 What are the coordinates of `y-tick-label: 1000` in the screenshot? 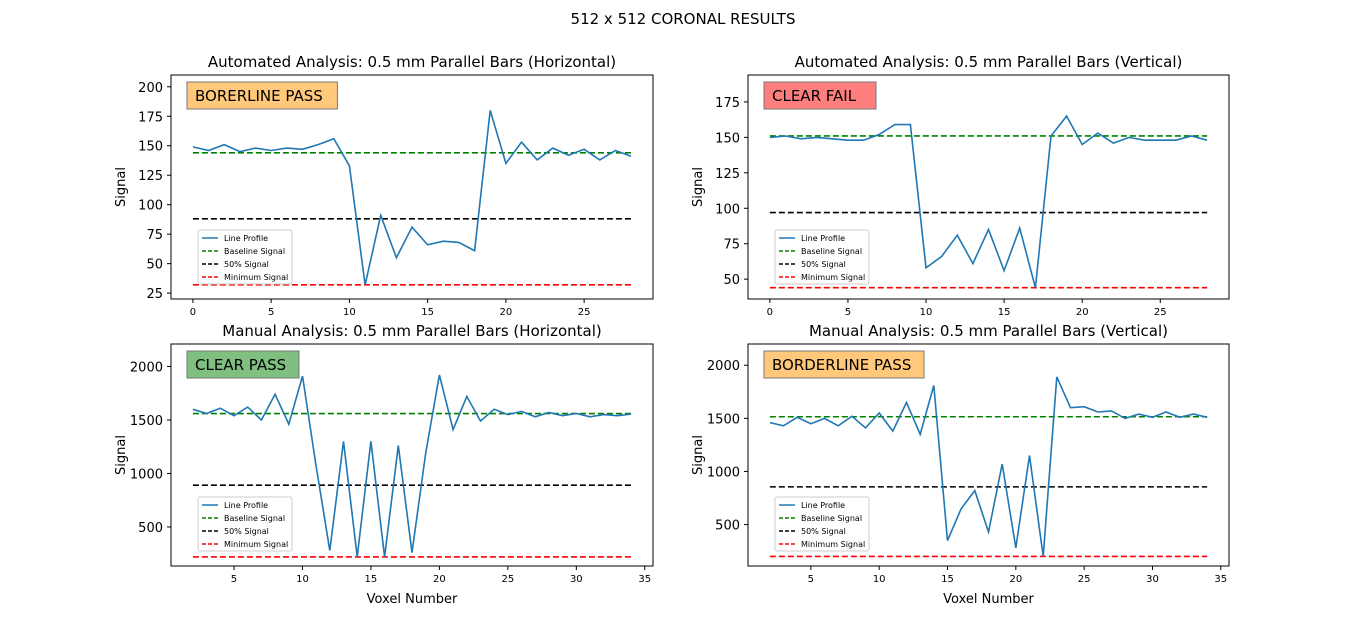 It's located at (146, 474).